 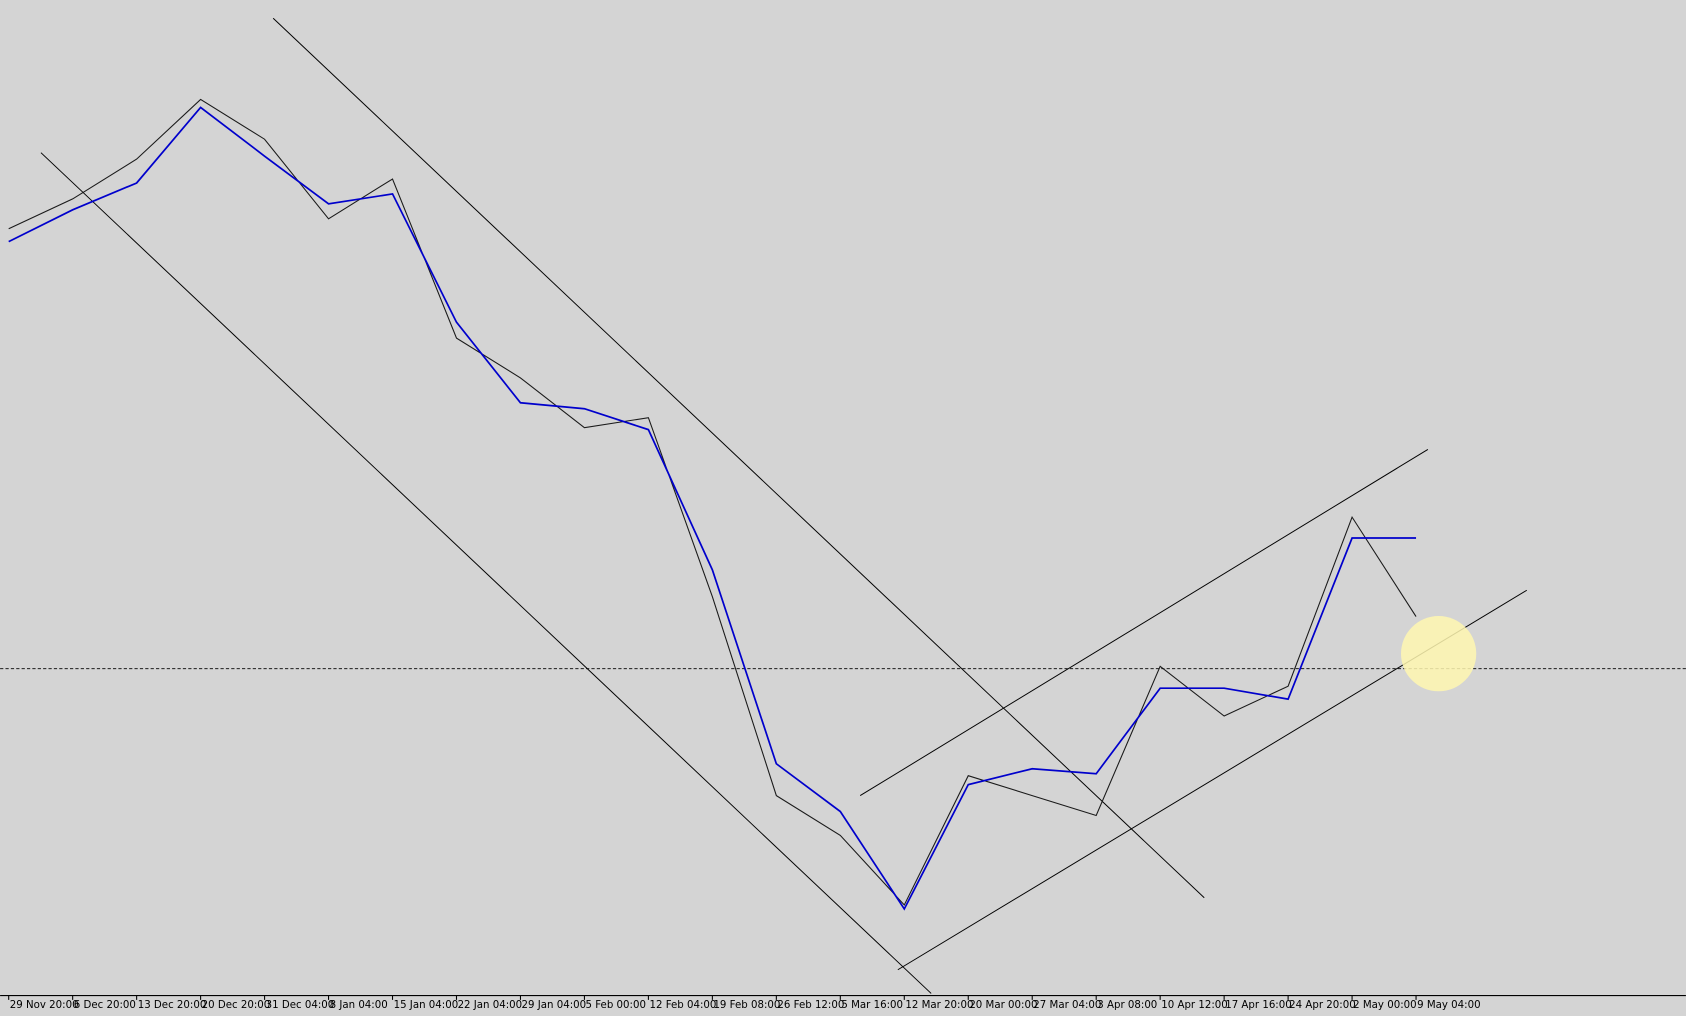 What do you see at coordinates (1322, 1005) in the screenshot?
I see `x-tick-label: 24 Apr 20:00` at bounding box center [1322, 1005].